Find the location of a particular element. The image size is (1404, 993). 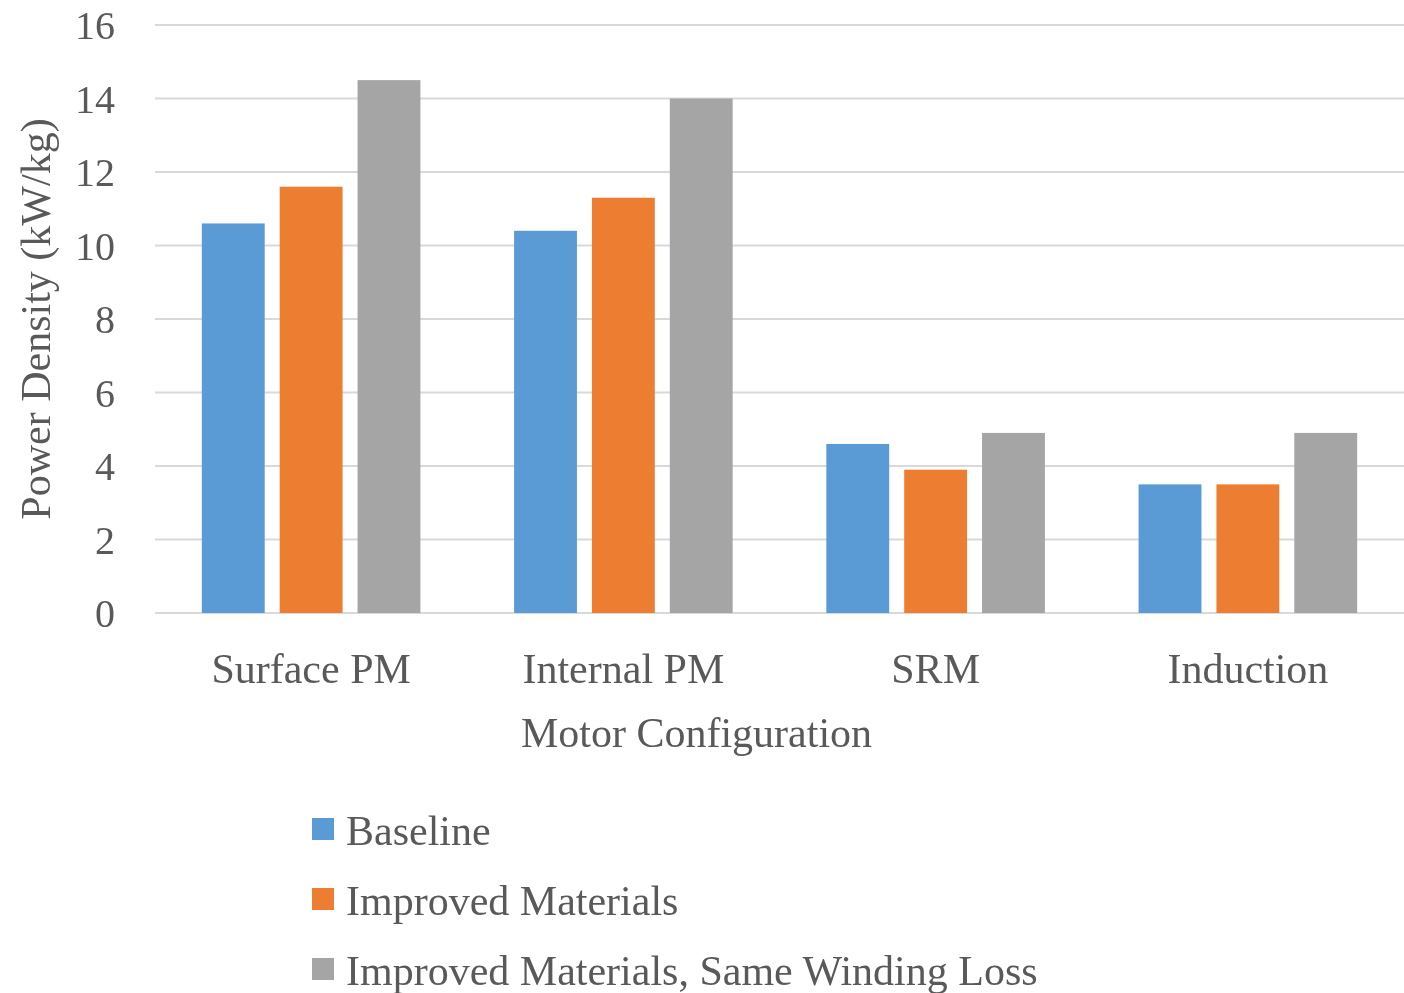

y-tick-label: 16 is located at coordinates (95, 25).